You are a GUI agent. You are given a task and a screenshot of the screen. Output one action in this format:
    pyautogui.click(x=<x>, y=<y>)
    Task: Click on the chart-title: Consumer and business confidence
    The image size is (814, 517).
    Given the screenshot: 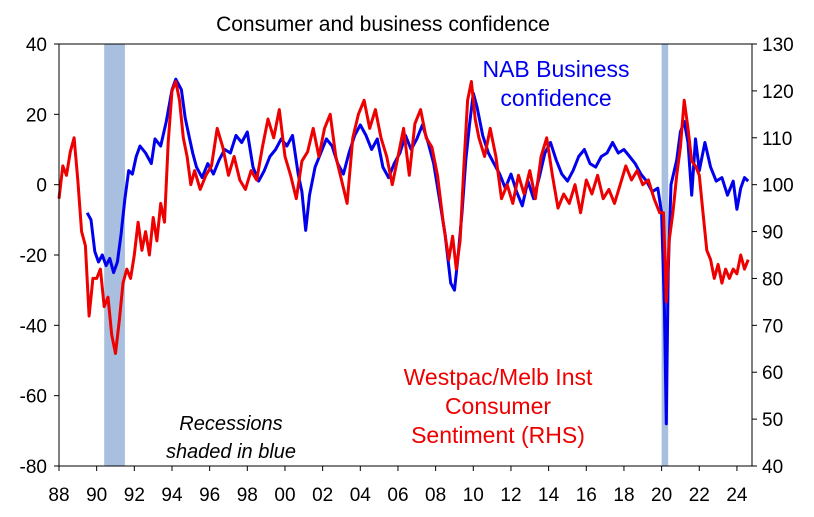 What is the action you would take?
    pyautogui.click(x=383, y=24)
    